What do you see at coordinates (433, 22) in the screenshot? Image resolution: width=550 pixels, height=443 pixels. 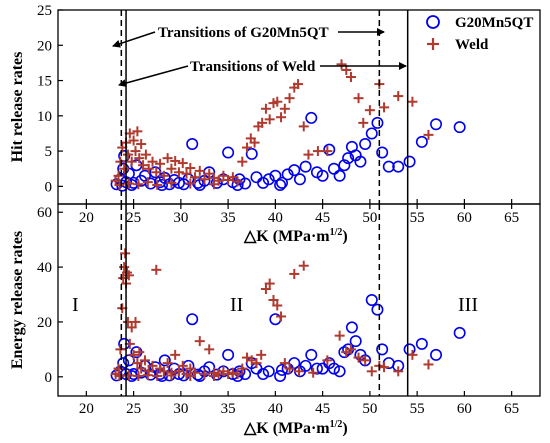 I see `legend-g20-marker` at bounding box center [433, 22].